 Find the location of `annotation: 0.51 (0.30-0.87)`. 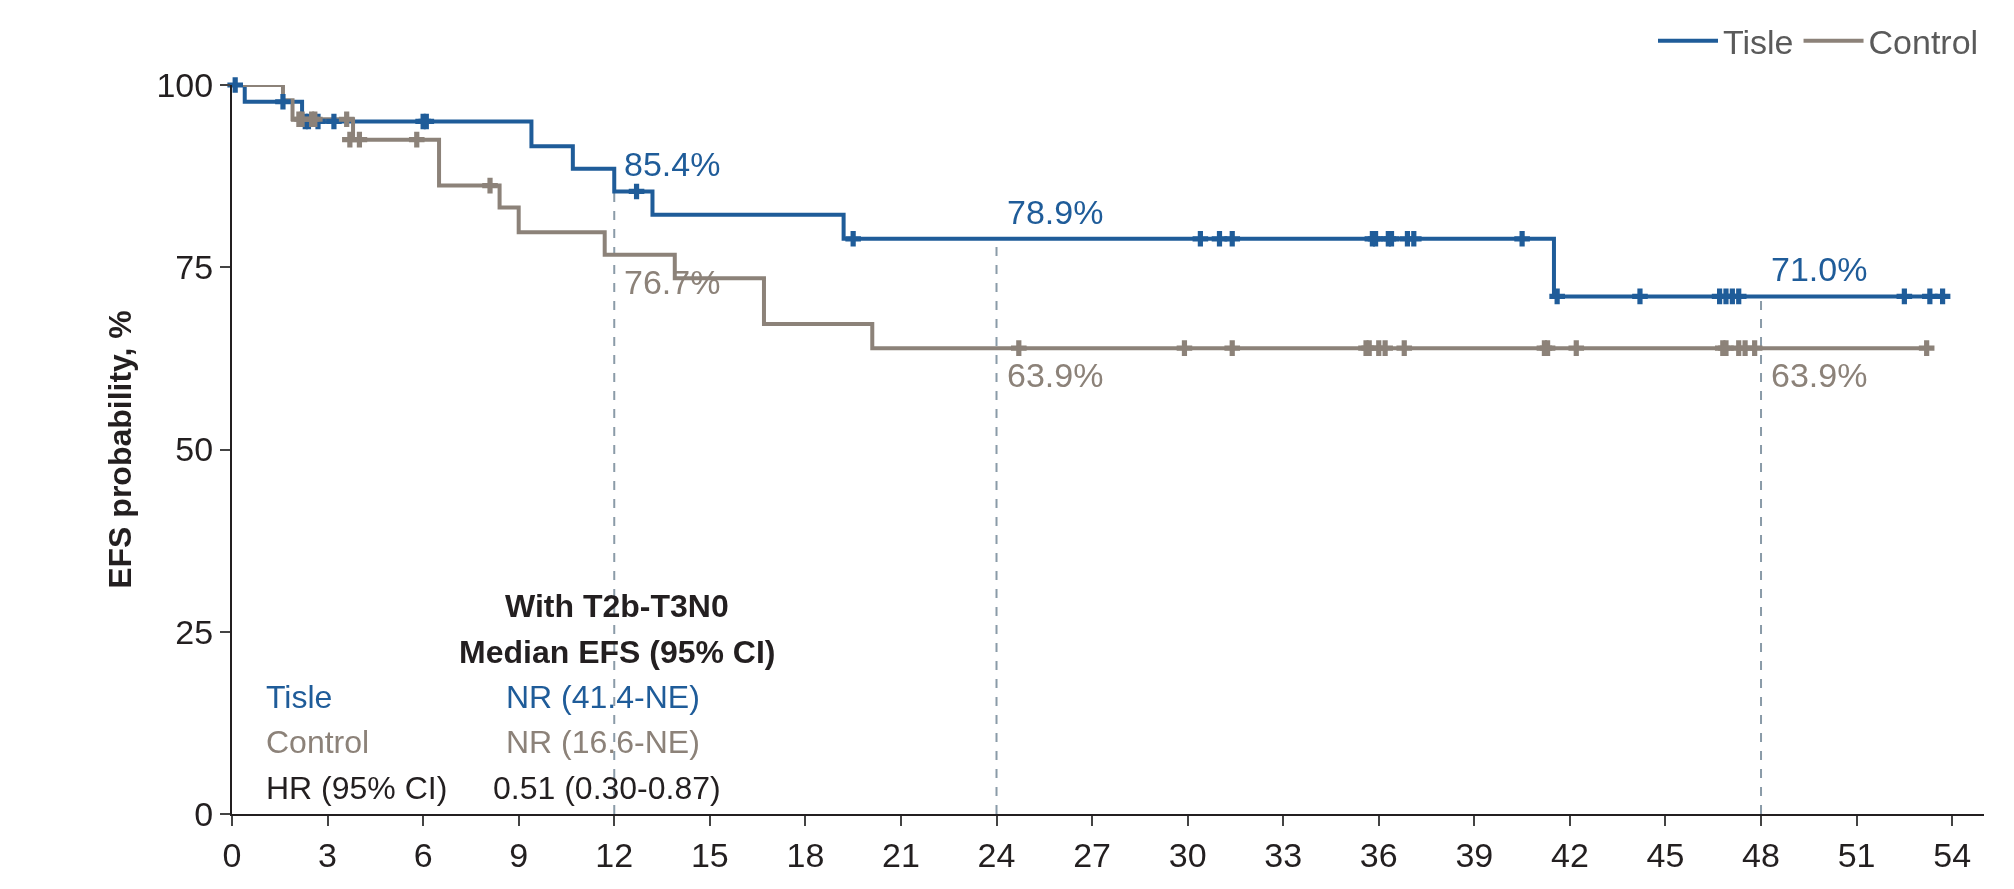

annotation: 0.51 (0.30-0.87) is located at coordinates (607, 788).